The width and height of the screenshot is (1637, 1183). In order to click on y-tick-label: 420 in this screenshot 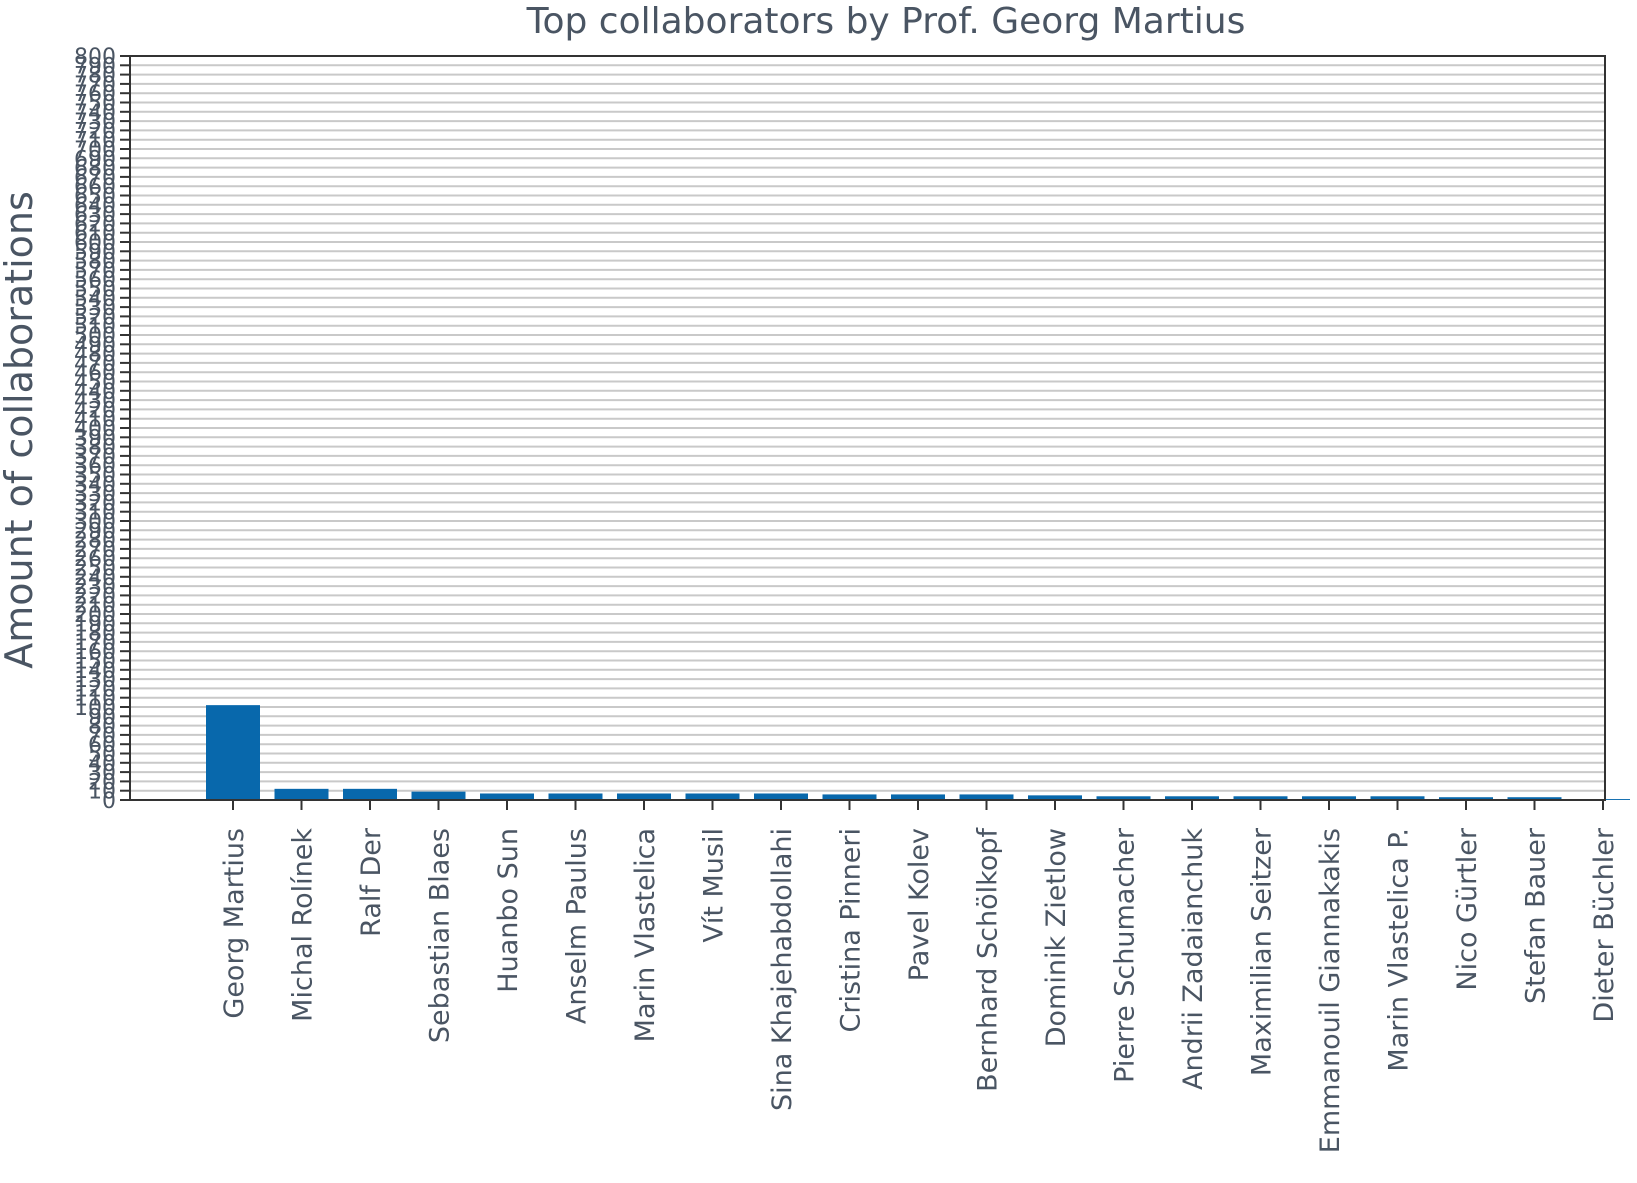, I will do `click(95, 410)`.